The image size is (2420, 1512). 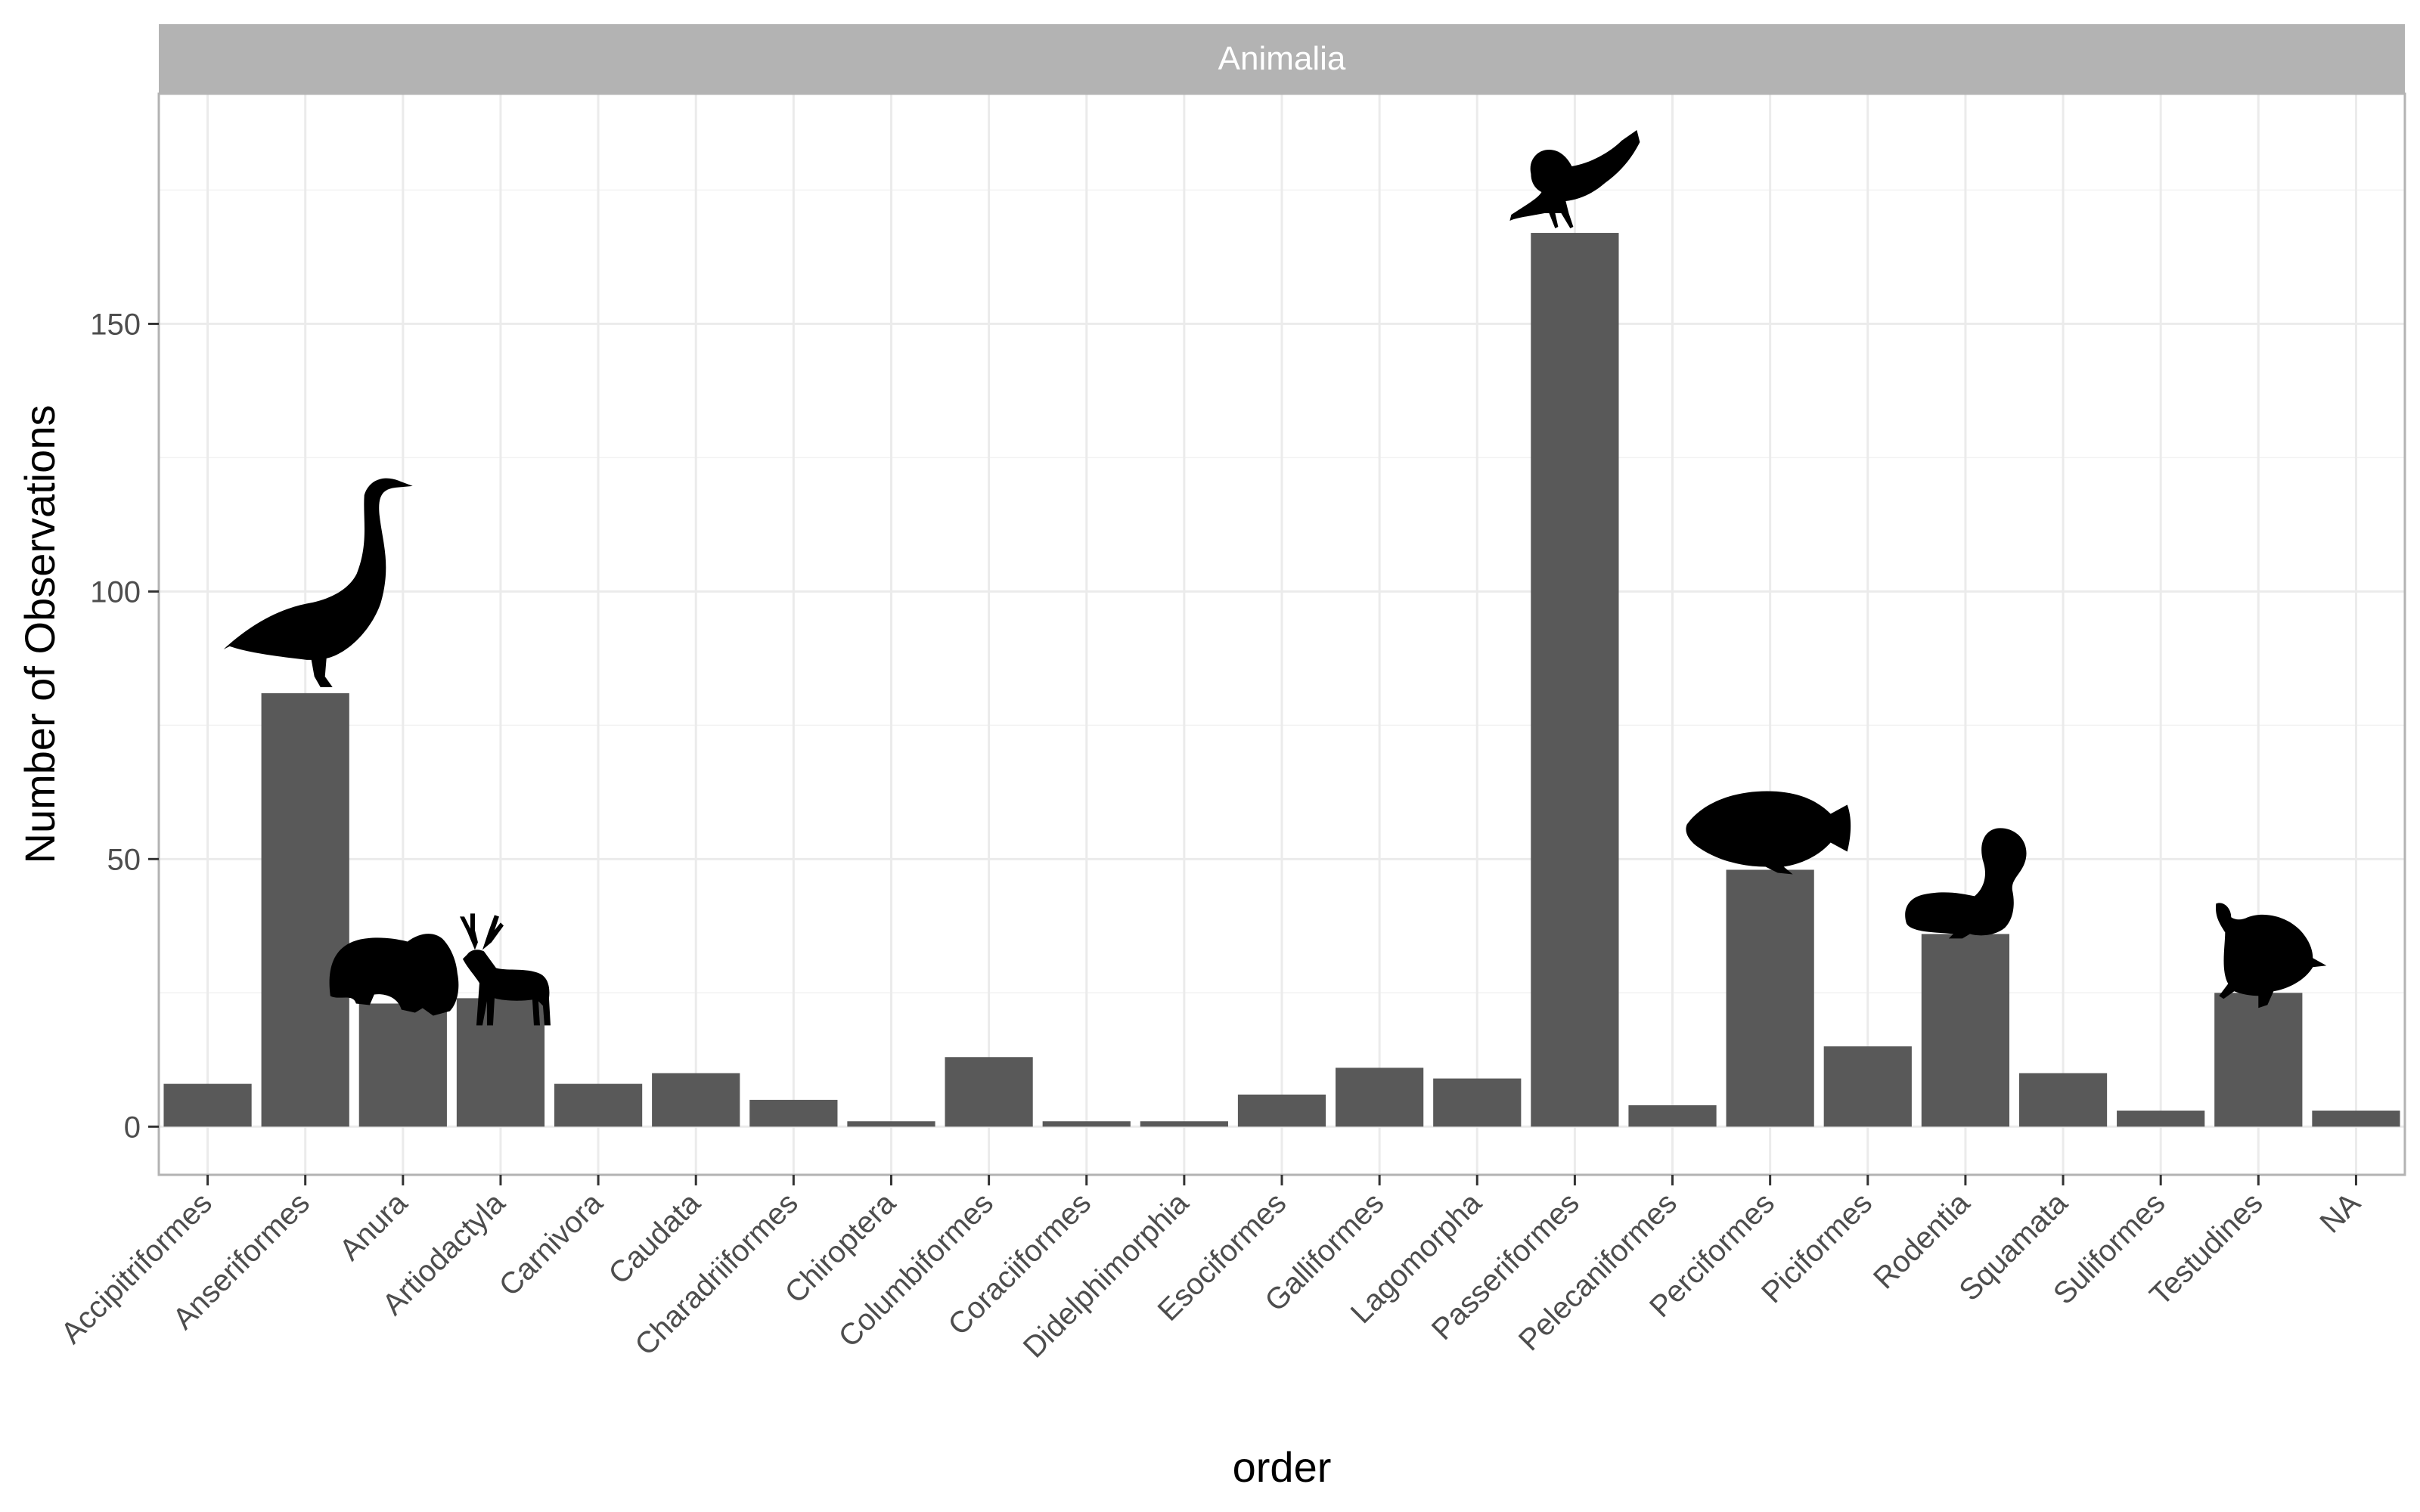 What do you see at coordinates (374, 1226) in the screenshot?
I see `x-tick-label: Anura` at bounding box center [374, 1226].